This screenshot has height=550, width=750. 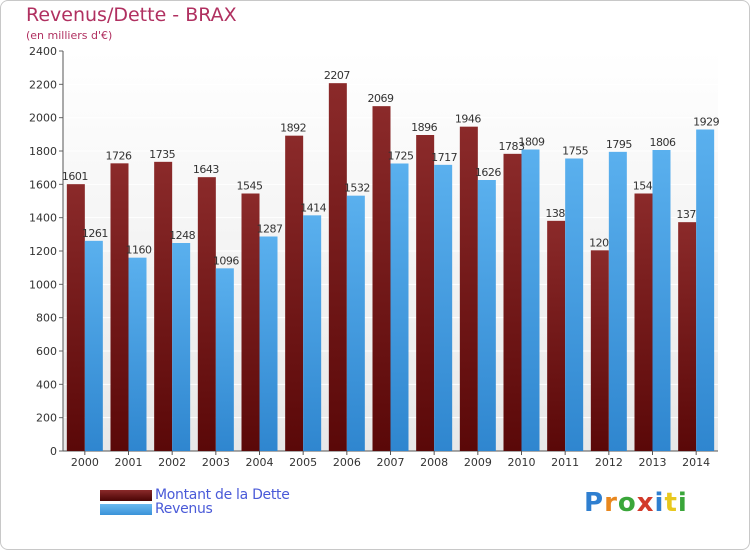 What do you see at coordinates (671, 503) in the screenshot?
I see `logo-letter: t` at bounding box center [671, 503].